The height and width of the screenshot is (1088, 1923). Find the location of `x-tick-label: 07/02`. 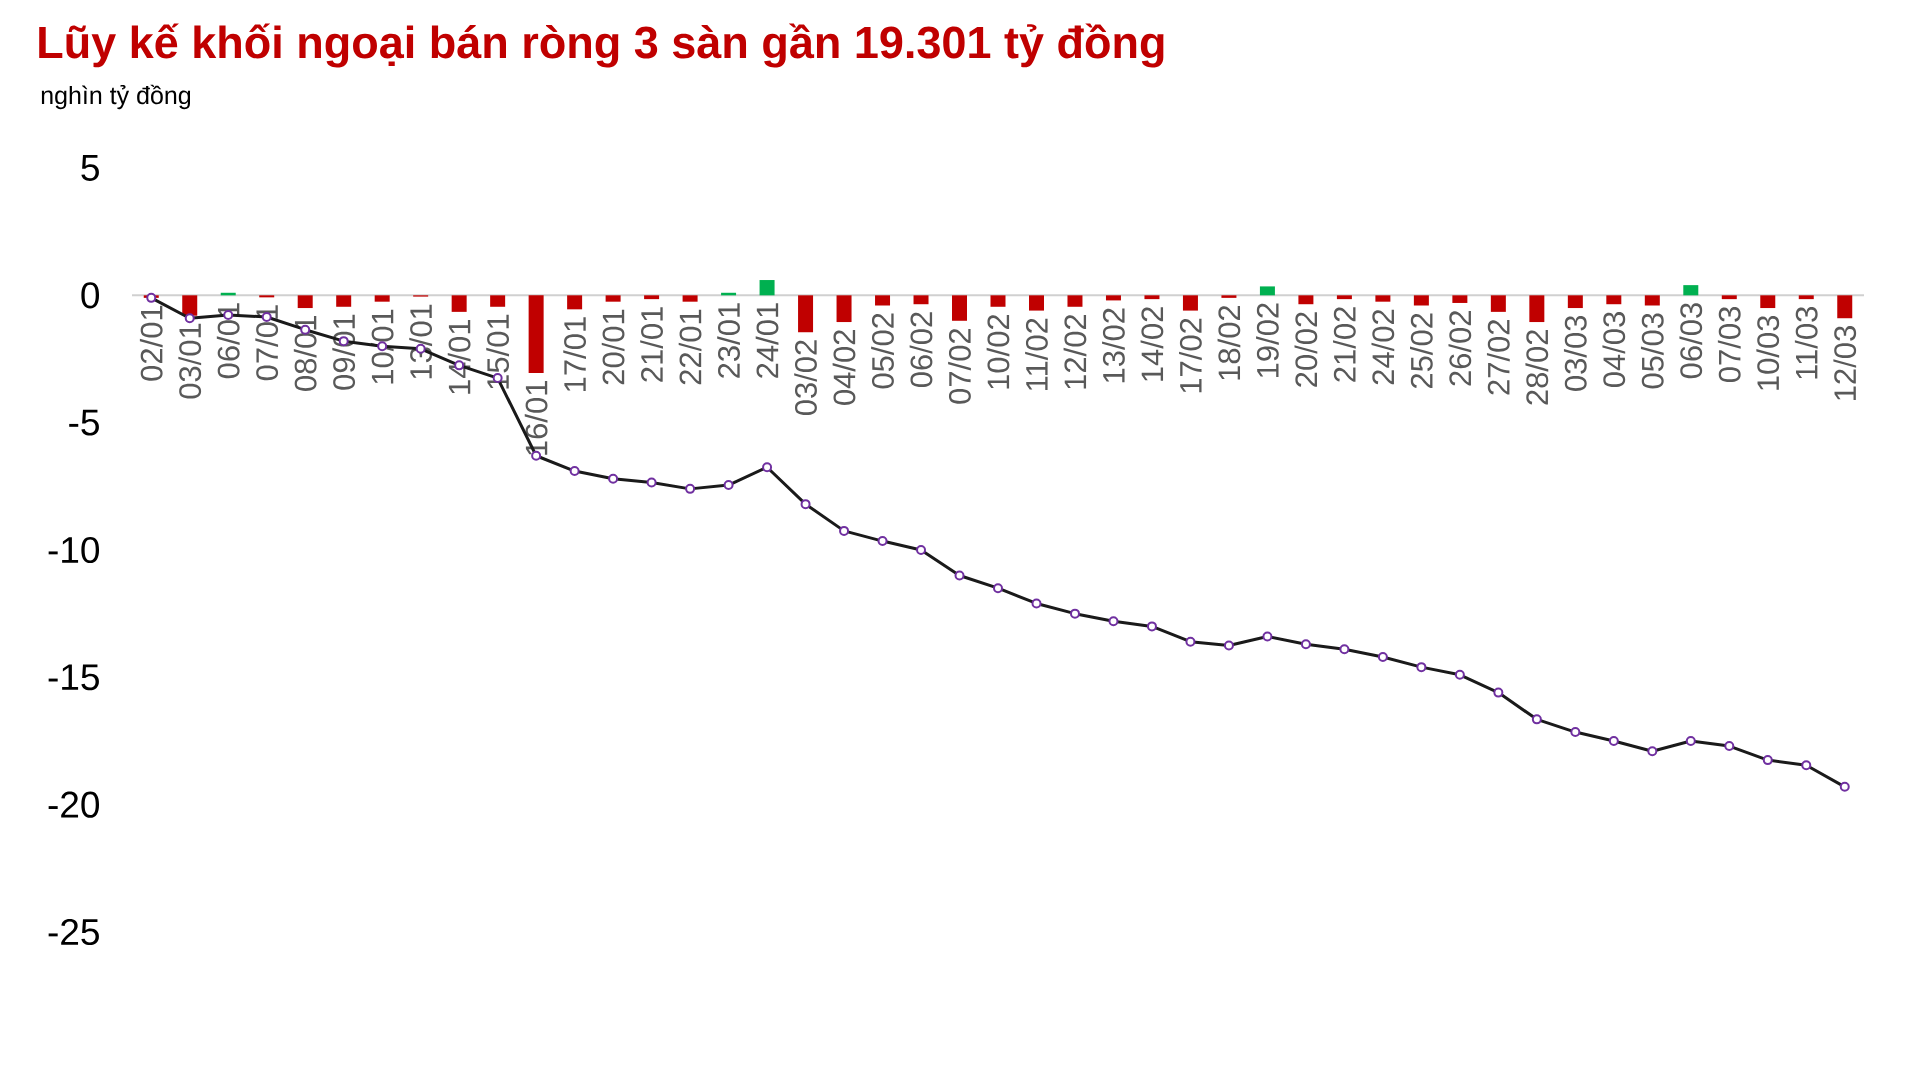

x-tick-label: 07/02 is located at coordinates (959, 366).